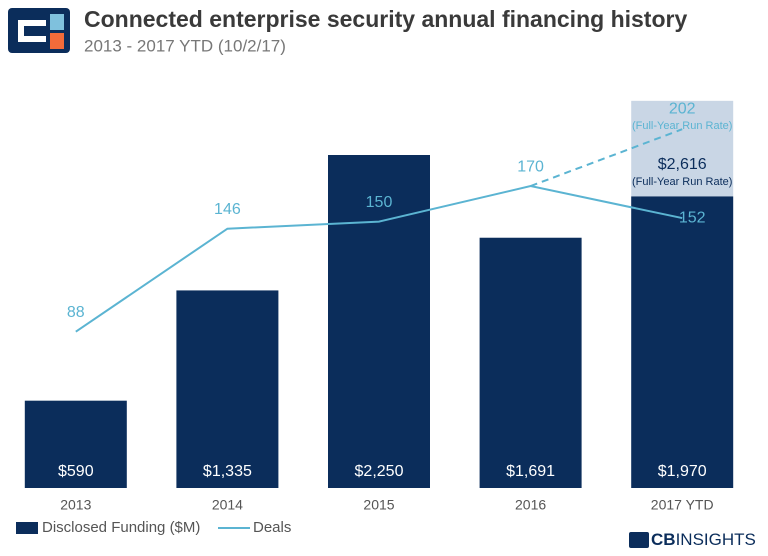 This screenshot has width=768, height=556. What do you see at coordinates (682, 182) in the screenshot?
I see `projection-funding-note: (Full-Year Run Rate)` at bounding box center [682, 182].